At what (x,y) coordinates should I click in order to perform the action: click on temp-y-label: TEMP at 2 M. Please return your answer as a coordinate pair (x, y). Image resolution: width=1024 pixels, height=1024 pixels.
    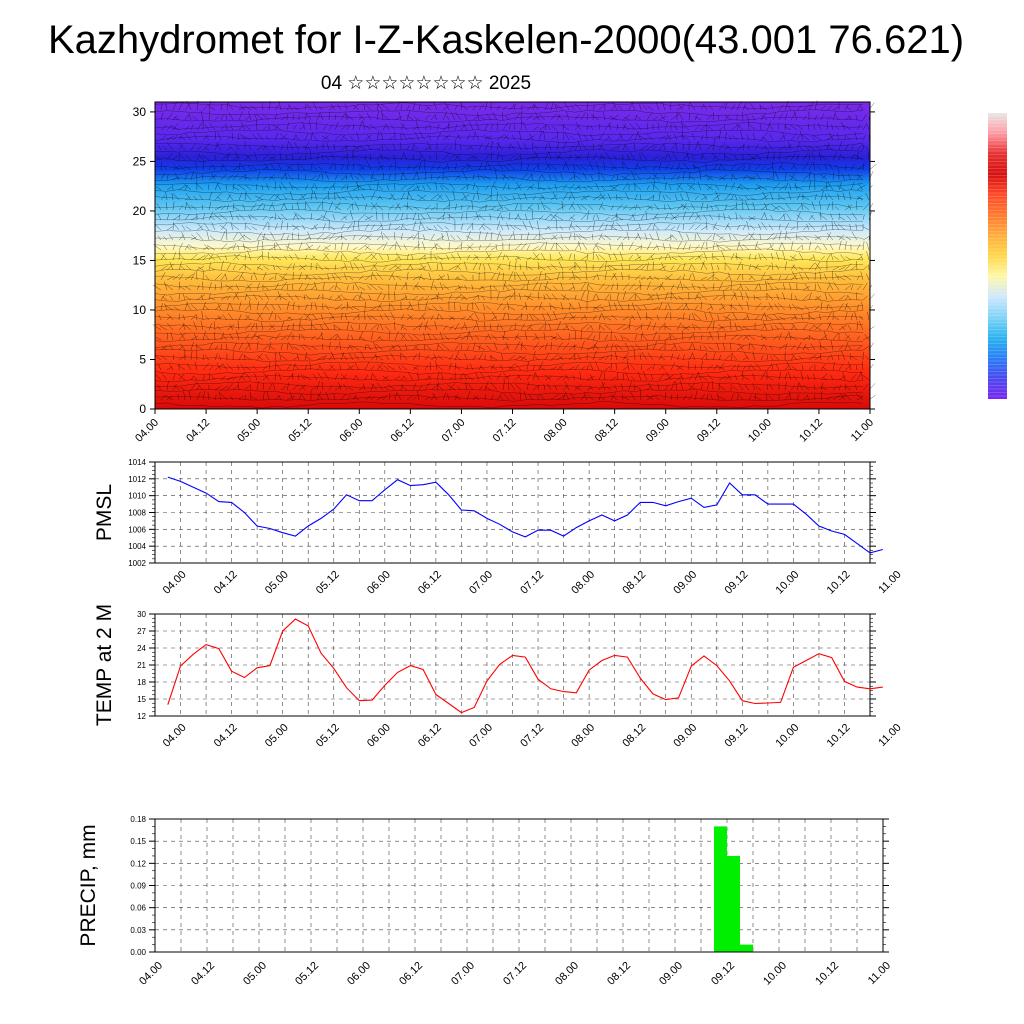
    Looking at the image, I should click on (104, 665).